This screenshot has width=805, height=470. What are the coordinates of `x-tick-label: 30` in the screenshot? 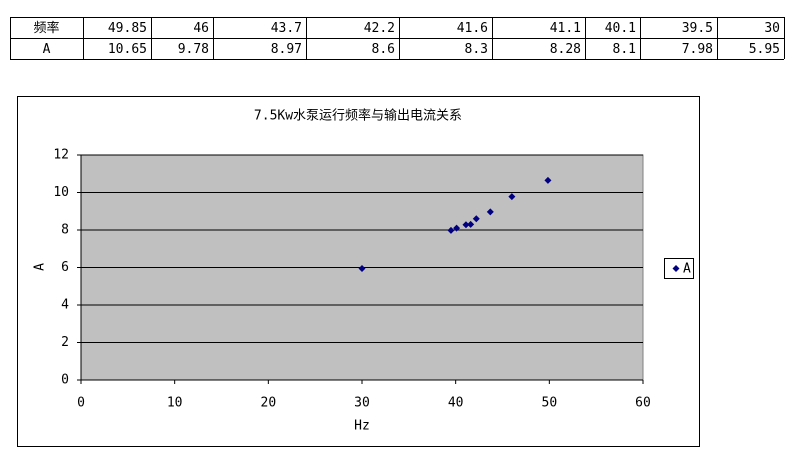 It's located at (362, 403).